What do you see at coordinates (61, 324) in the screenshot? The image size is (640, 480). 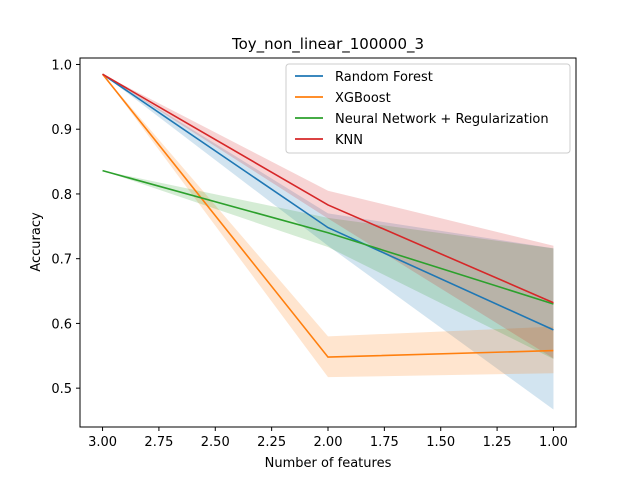 I see `y-tick-label: 0.6` at bounding box center [61, 324].